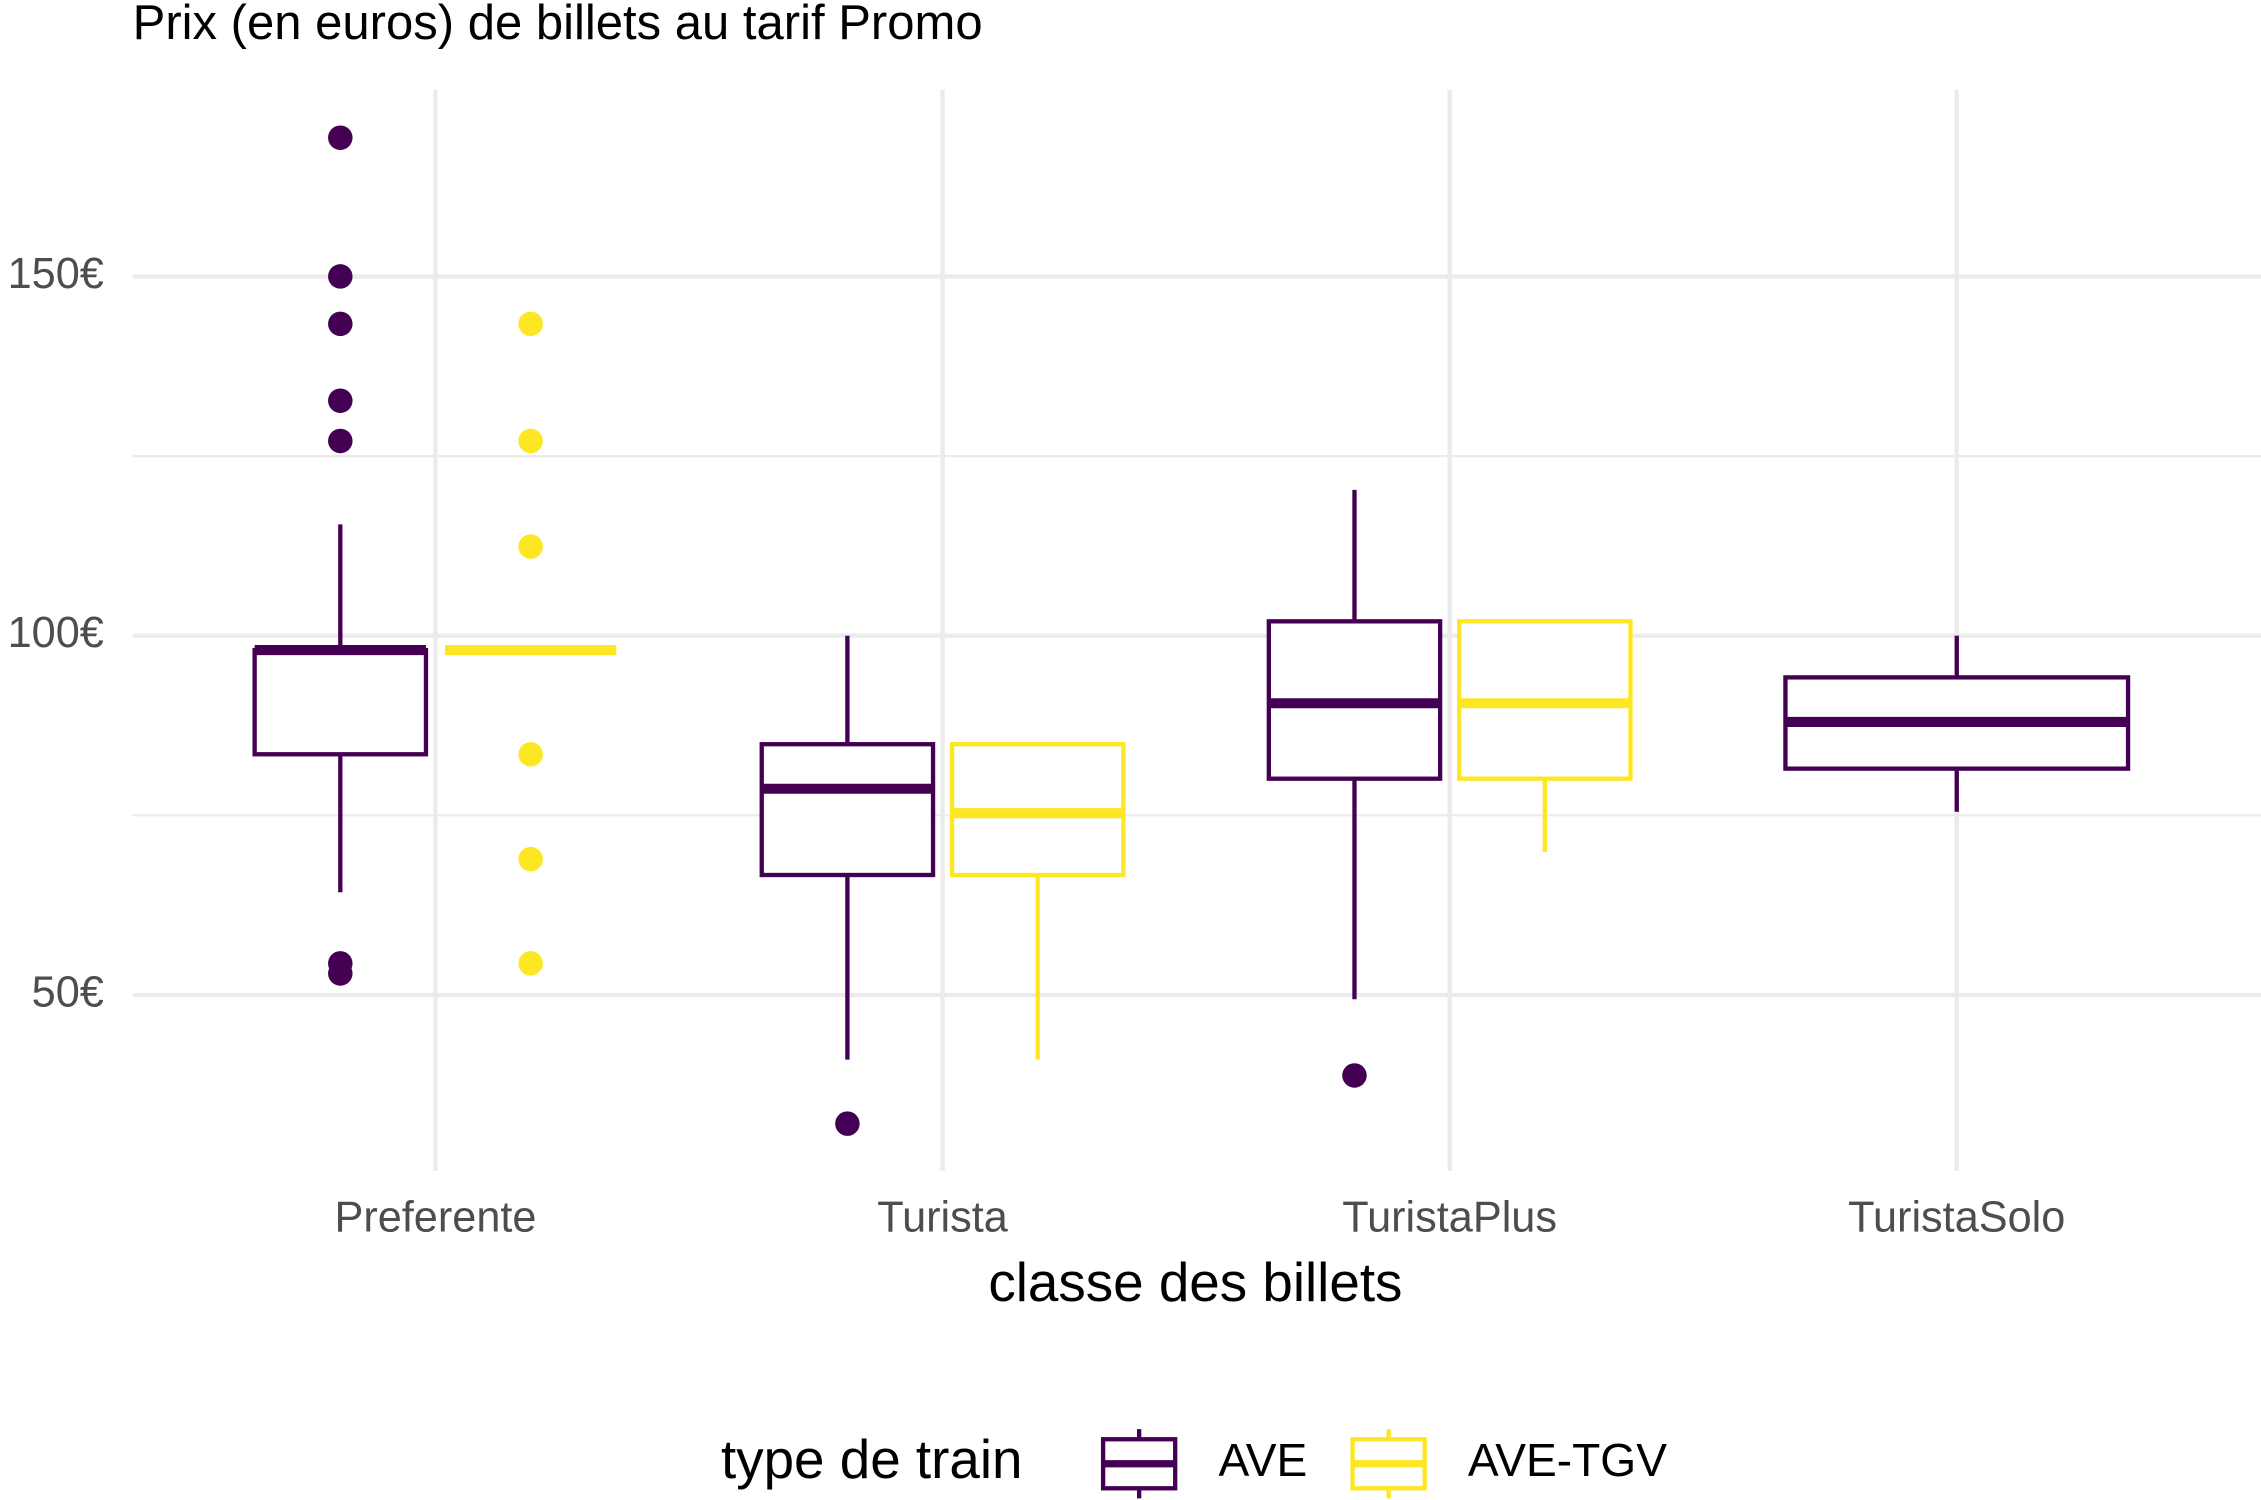  What do you see at coordinates (871, 1459) in the screenshot?
I see `legend-title: type de train` at bounding box center [871, 1459].